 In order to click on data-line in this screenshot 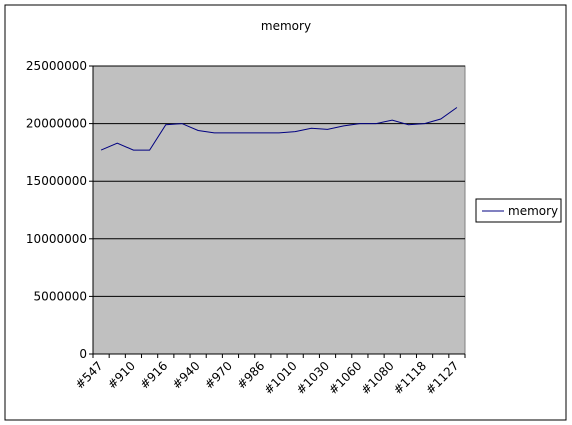, I will do `click(279, 129)`.